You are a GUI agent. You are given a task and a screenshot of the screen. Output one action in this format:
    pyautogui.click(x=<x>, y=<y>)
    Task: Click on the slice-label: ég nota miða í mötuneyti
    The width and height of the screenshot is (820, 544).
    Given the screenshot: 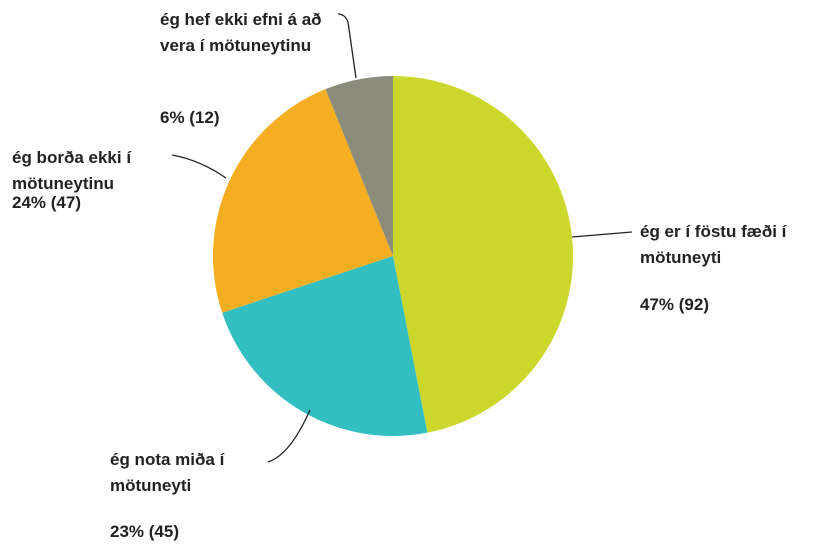 What is the action you would take?
    pyautogui.click(x=167, y=472)
    